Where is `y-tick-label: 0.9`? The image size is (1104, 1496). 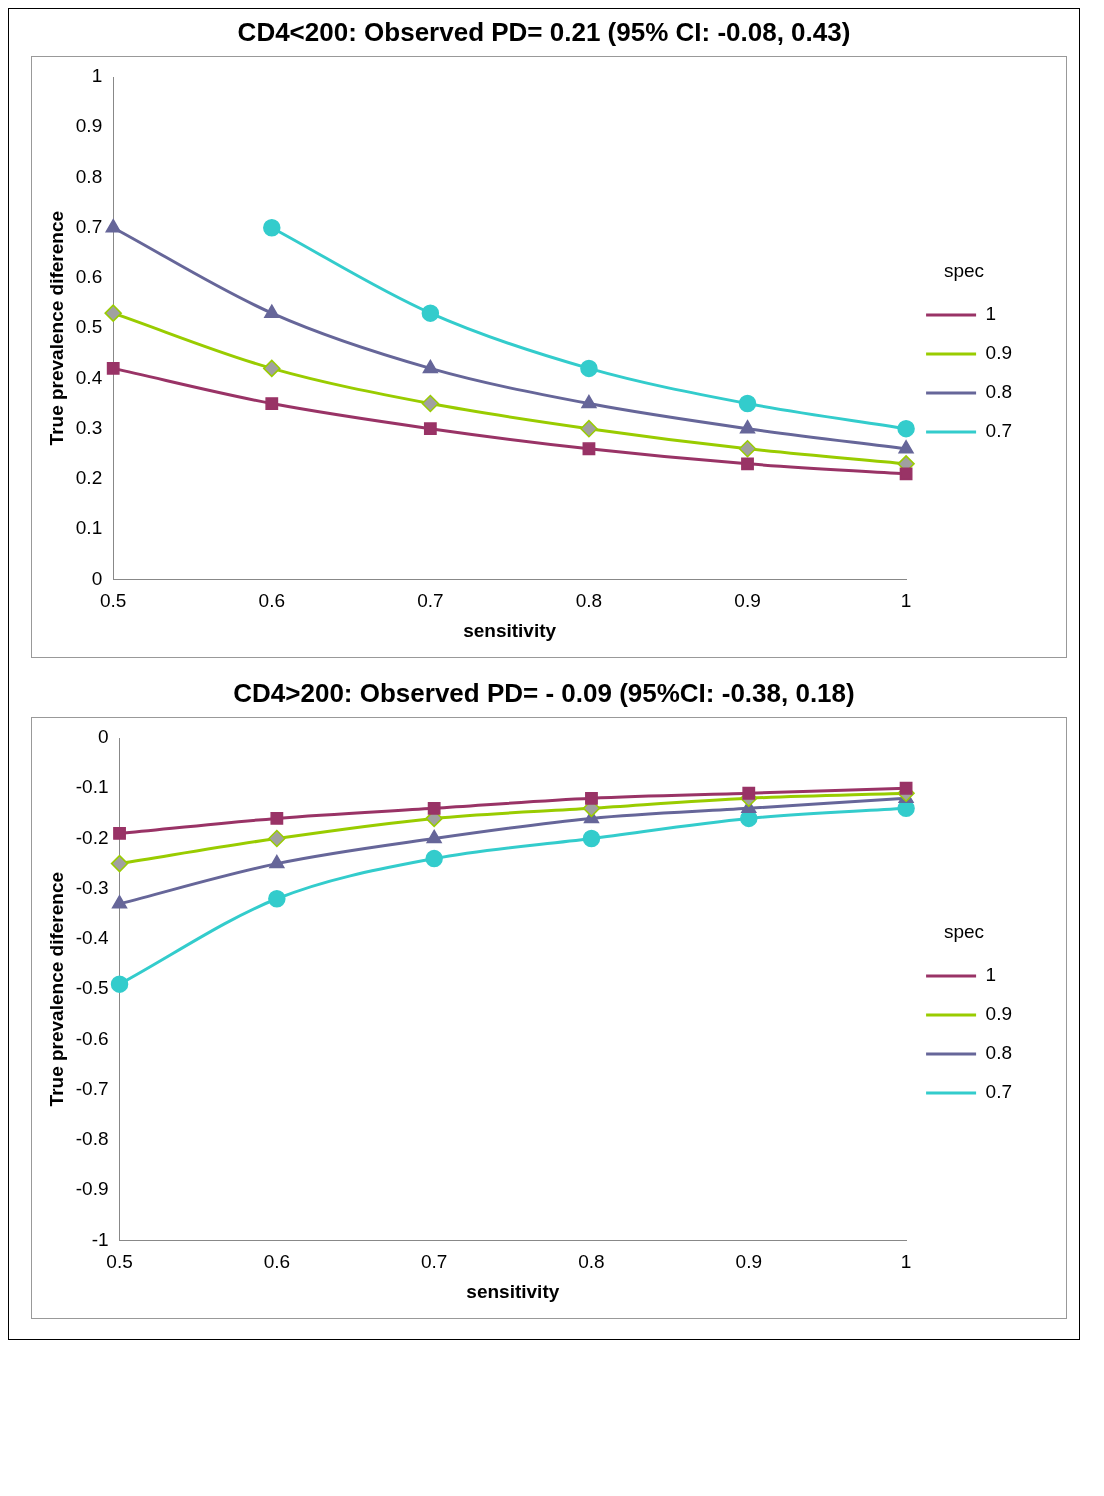
y-tick-label: 0.9 is located at coordinates (89, 126).